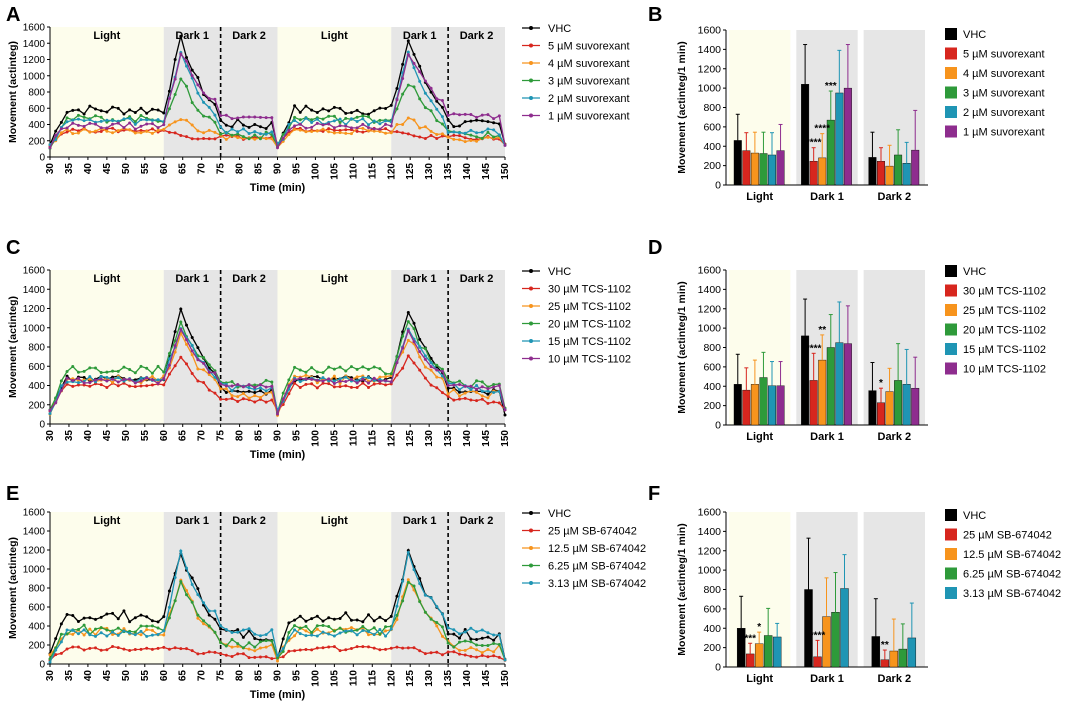 The width and height of the screenshot is (1065, 710). What do you see at coordinates (34, 76) in the screenshot?
I see `y-tick-label: 1000` at bounding box center [34, 76].